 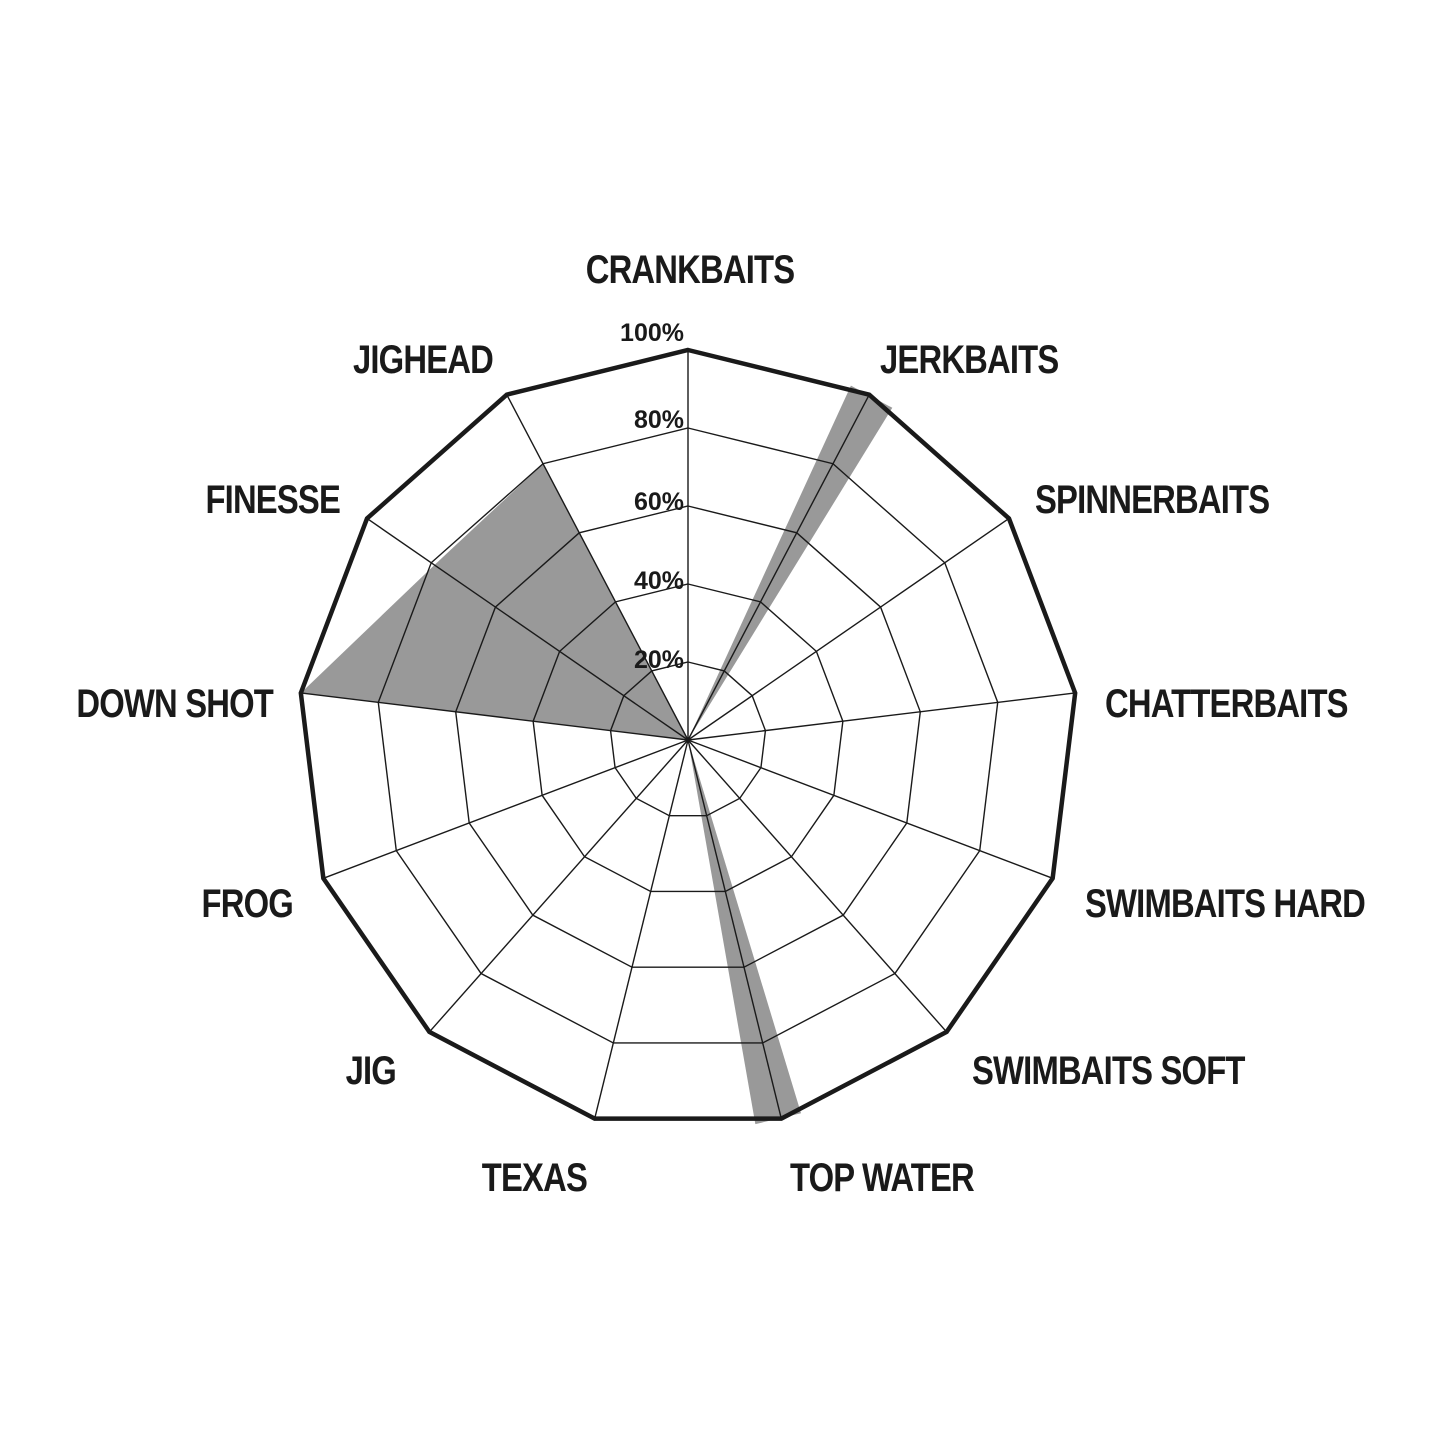 What do you see at coordinates (652, 333) in the screenshot?
I see `radial-tick-label: 100%` at bounding box center [652, 333].